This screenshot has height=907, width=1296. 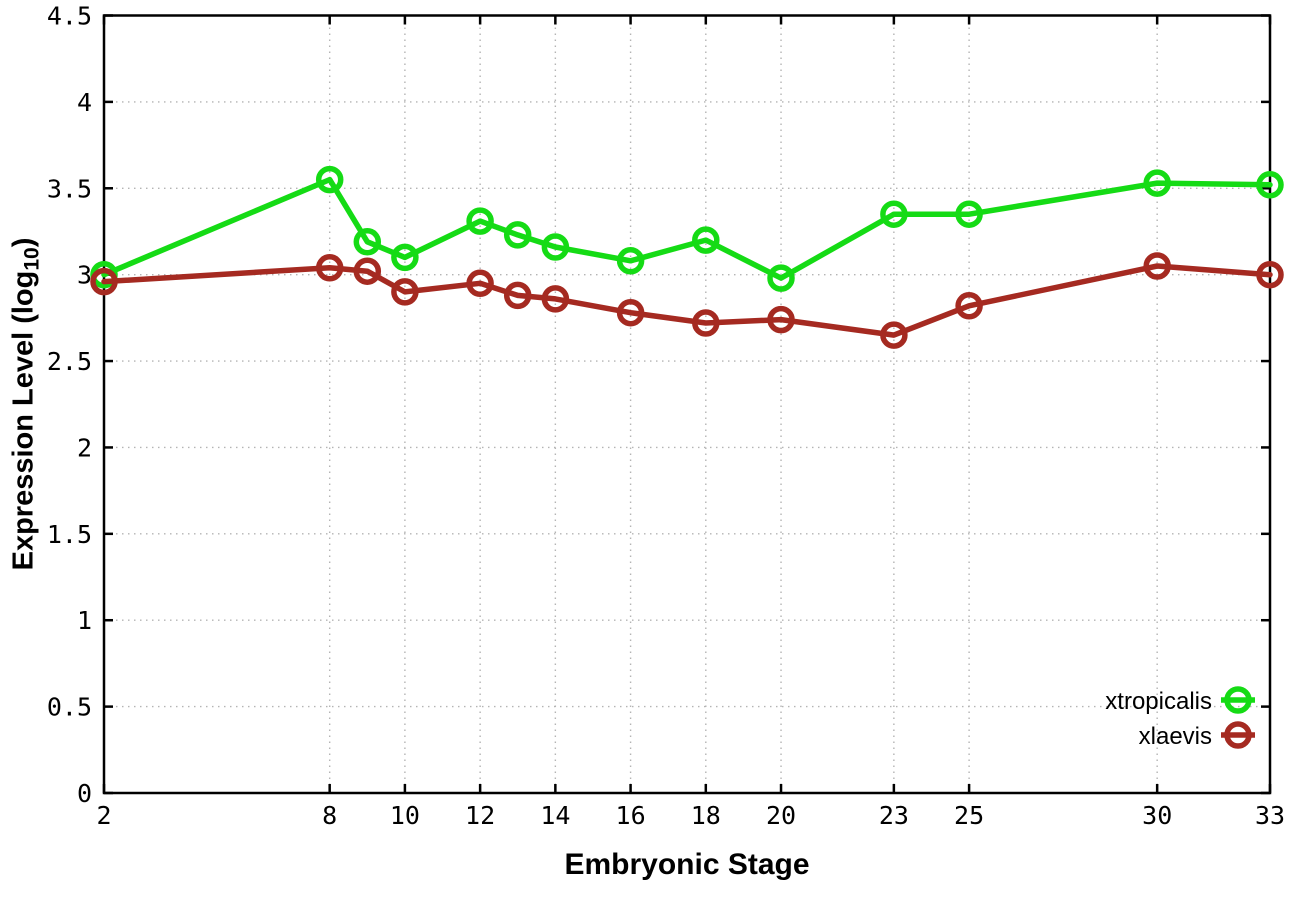 I want to click on x-tick-label-14: 14, so click(x=555, y=815).